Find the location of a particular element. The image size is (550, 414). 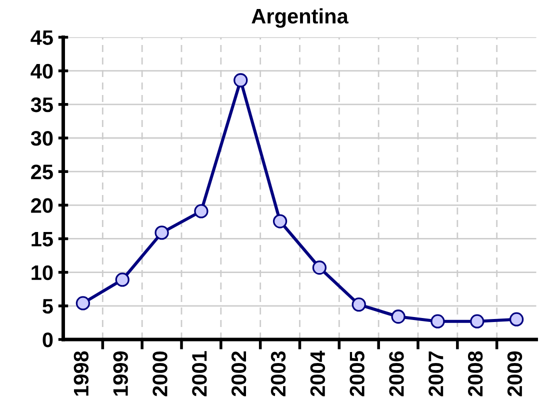

y-tick-label: 35 is located at coordinates (41, 104).